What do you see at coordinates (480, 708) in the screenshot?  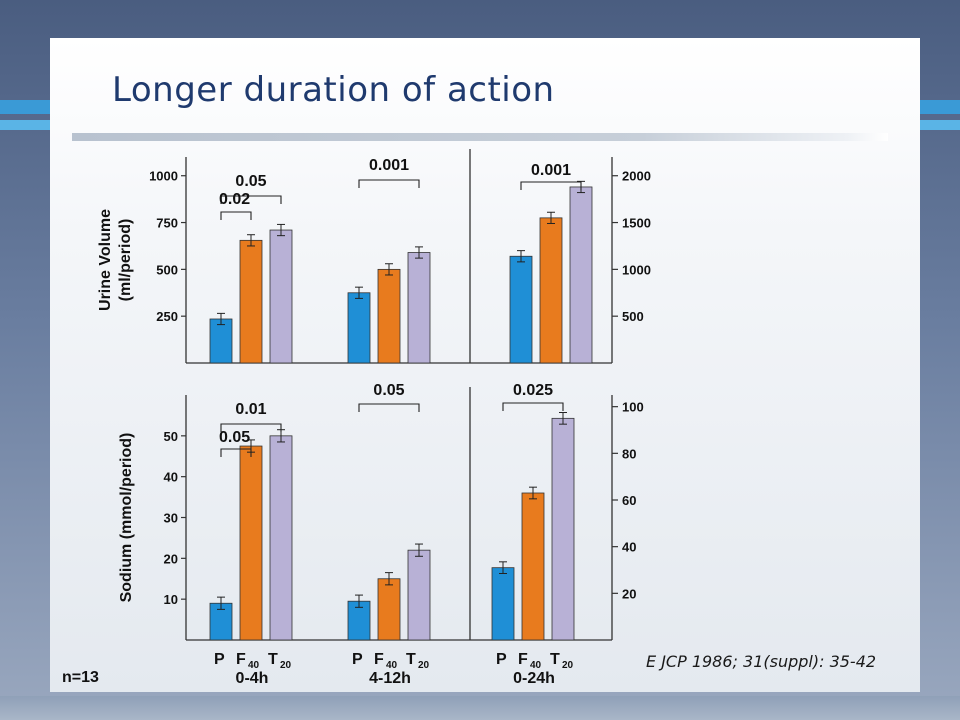 I see `footer-band` at bounding box center [480, 708].